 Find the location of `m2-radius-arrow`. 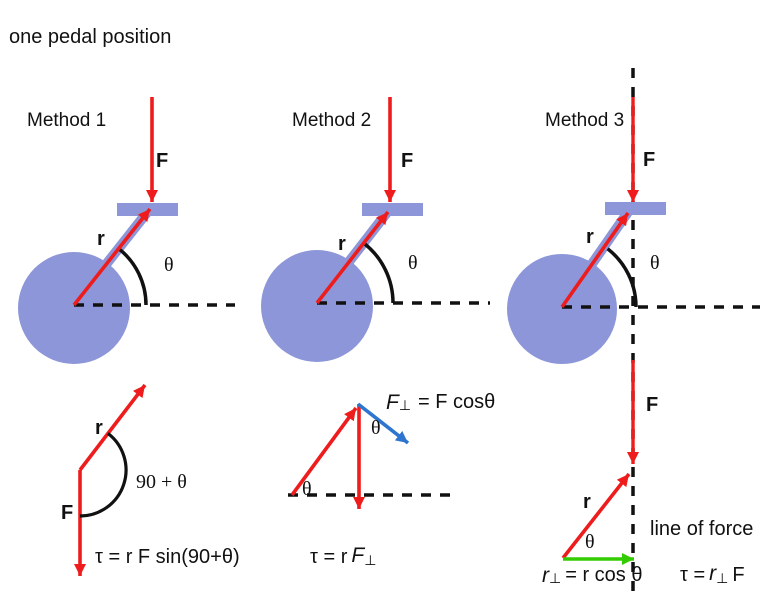

m2-radius-arrow is located at coordinates (352, 257).